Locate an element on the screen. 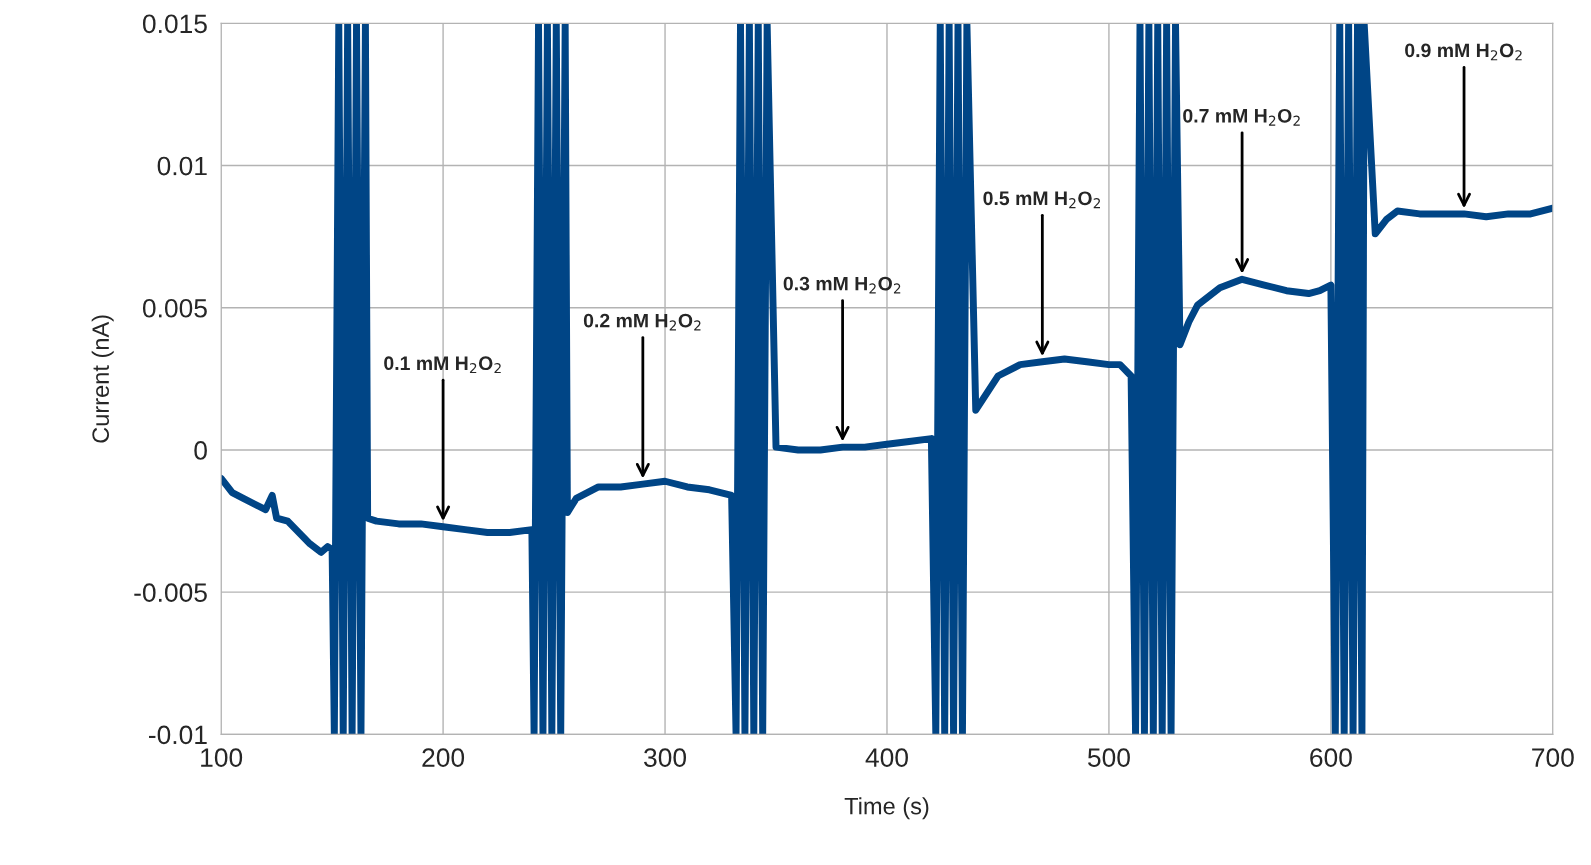 Image resolution: width=1591 pixels, height=865 pixels. annotation: 0.2 mM H$_{2}$O$_{2}$ is located at coordinates (642, 322).